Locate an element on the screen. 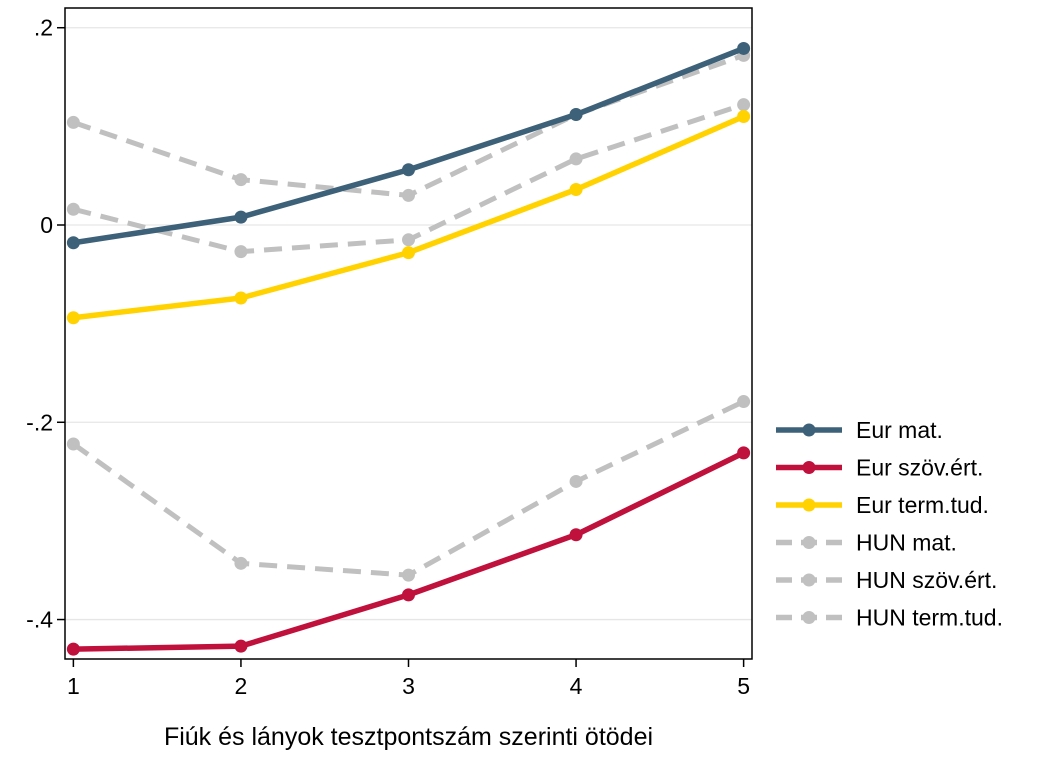 The height and width of the screenshot is (759, 1041). legend-label-3: HUN mat. is located at coordinates (906, 543).